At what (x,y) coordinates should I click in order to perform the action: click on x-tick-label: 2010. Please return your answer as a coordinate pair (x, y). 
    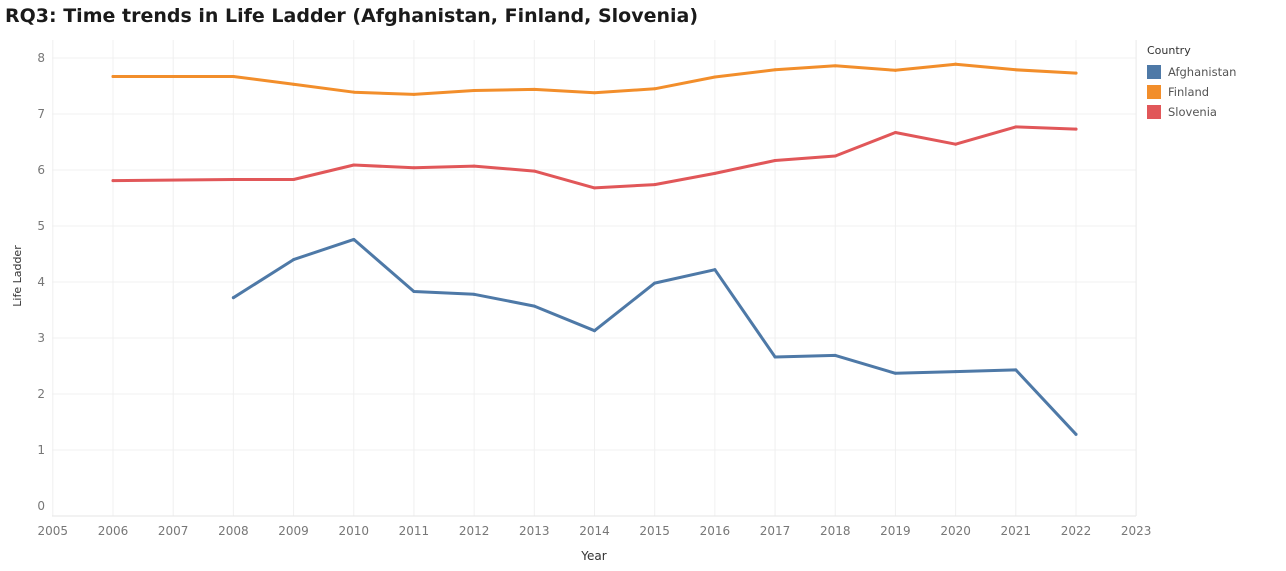
    Looking at the image, I should click on (353, 531).